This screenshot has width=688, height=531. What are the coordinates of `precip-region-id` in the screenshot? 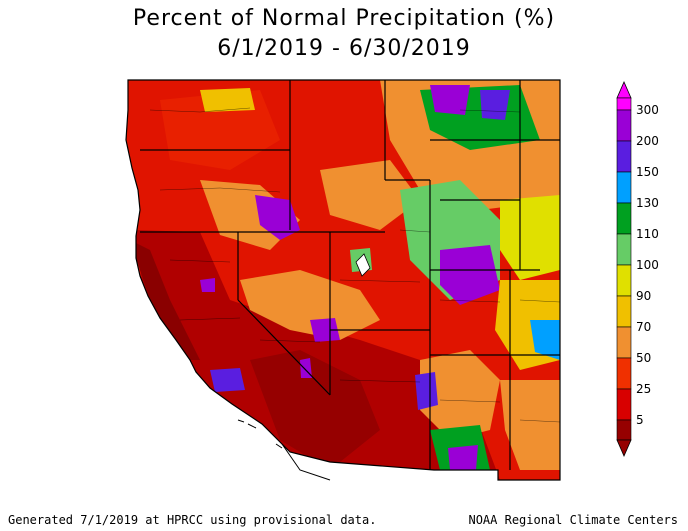 It's located at (370, 195).